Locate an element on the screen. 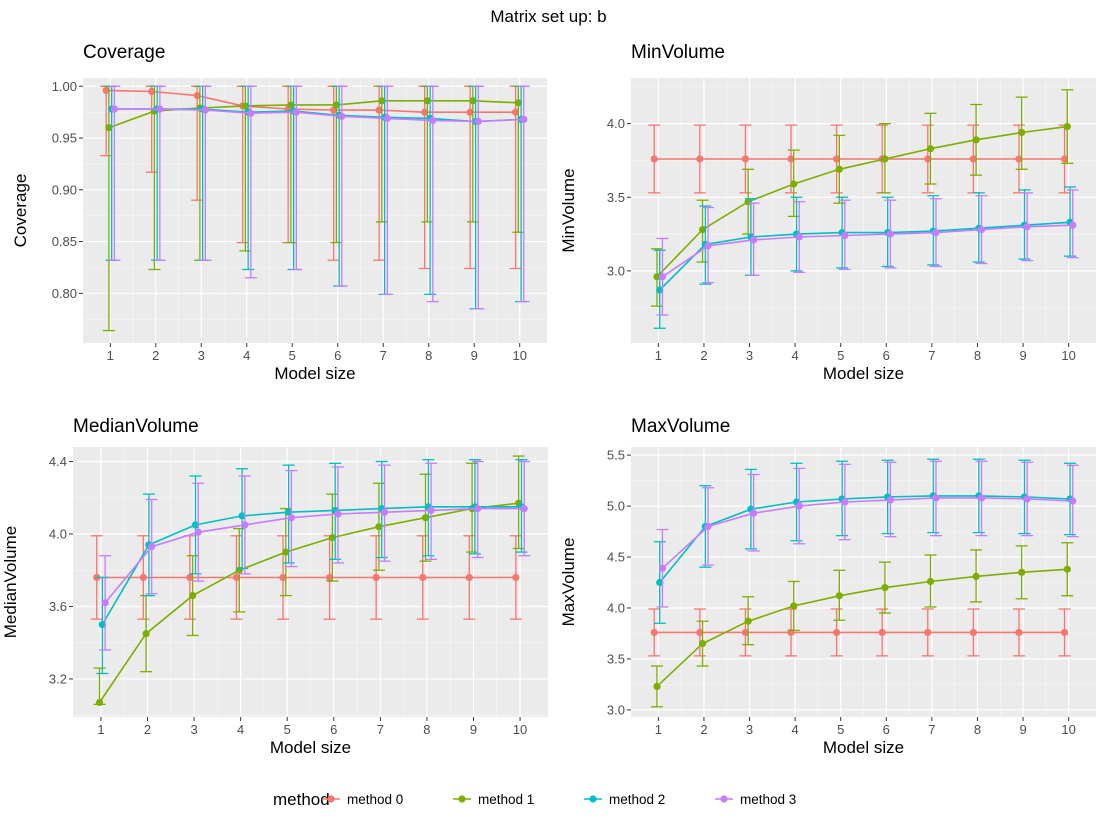  y-tick-label: 3.0 is located at coordinates (616, 709).